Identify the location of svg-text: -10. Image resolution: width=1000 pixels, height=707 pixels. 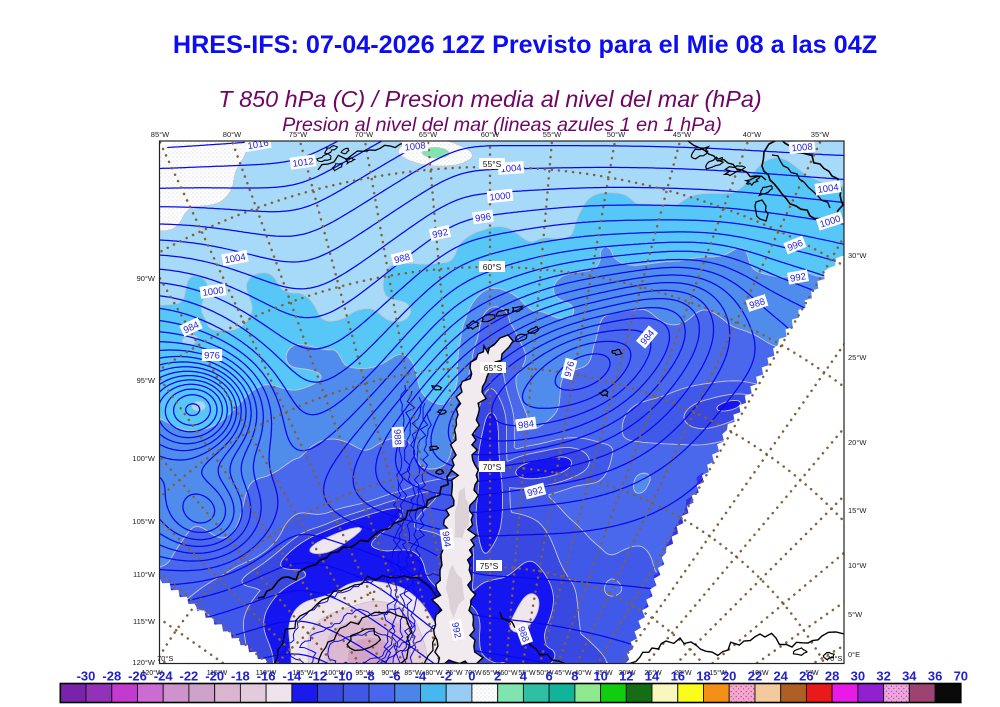
(343, 676).